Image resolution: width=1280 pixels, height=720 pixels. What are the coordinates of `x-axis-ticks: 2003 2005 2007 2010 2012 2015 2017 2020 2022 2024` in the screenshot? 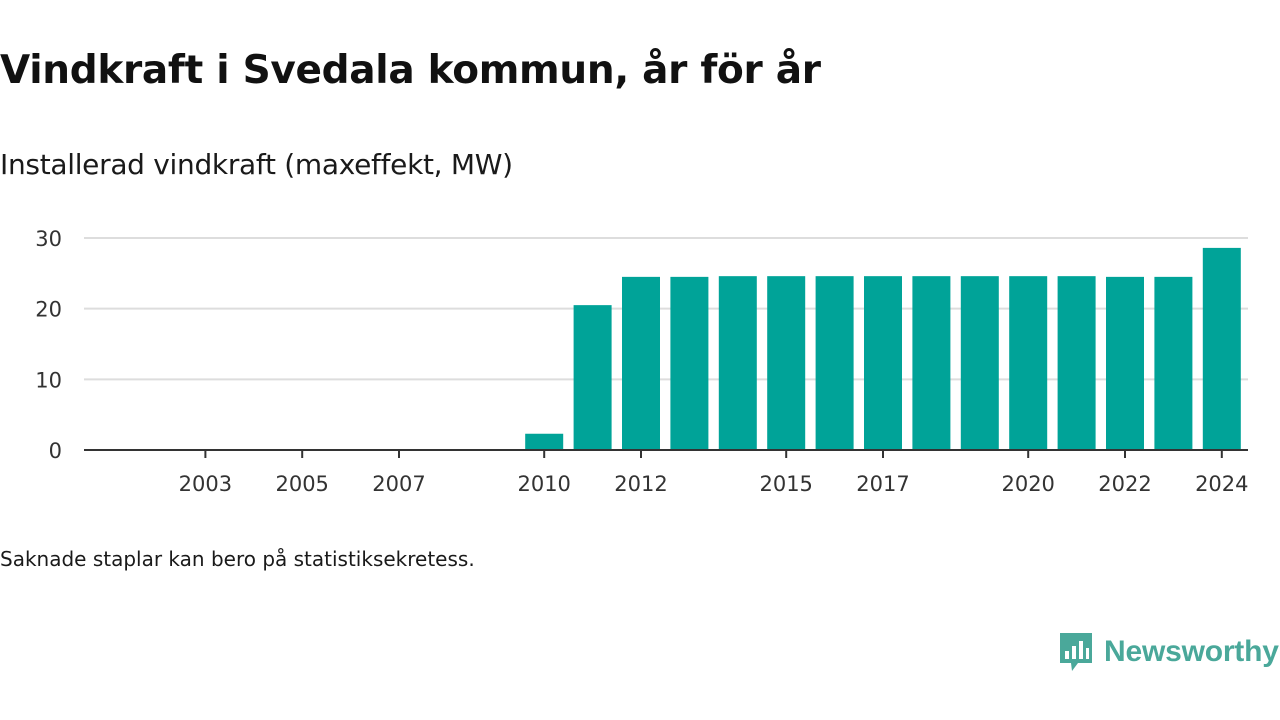 It's located at (714, 473).